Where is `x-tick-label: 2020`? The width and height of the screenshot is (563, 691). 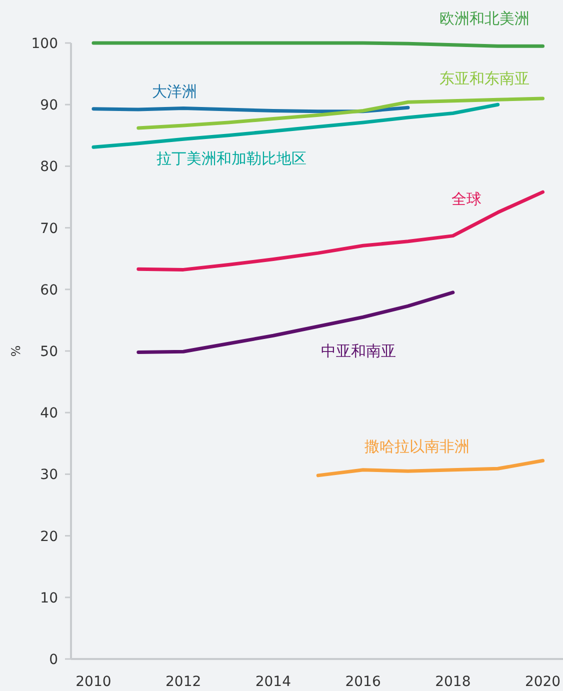
x-tick-label: 2020 is located at coordinates (542, 682).